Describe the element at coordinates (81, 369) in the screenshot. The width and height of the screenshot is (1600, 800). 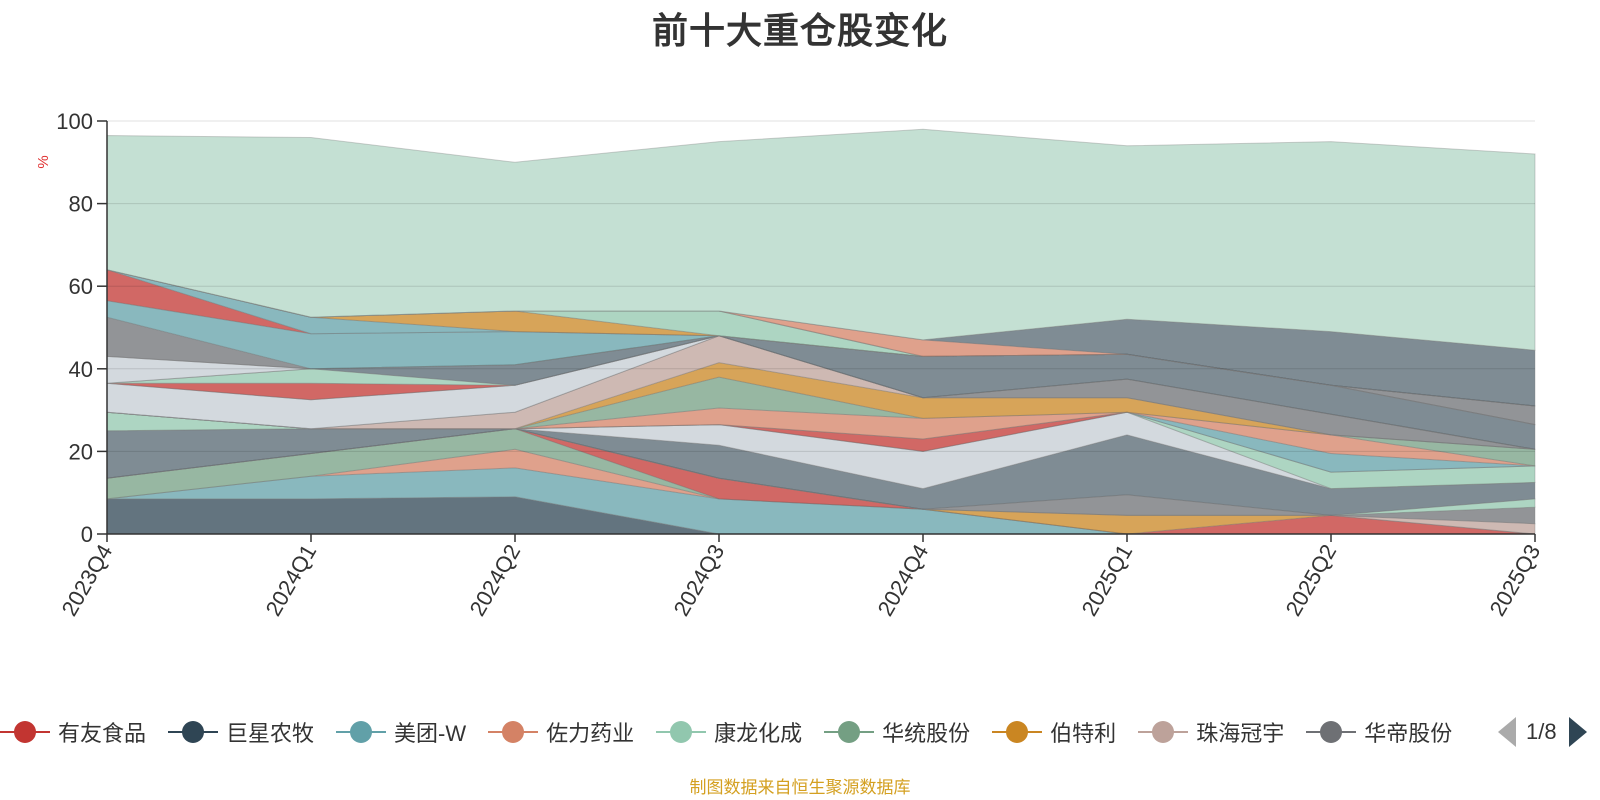
I see `y-tick-label: 40` at that location.